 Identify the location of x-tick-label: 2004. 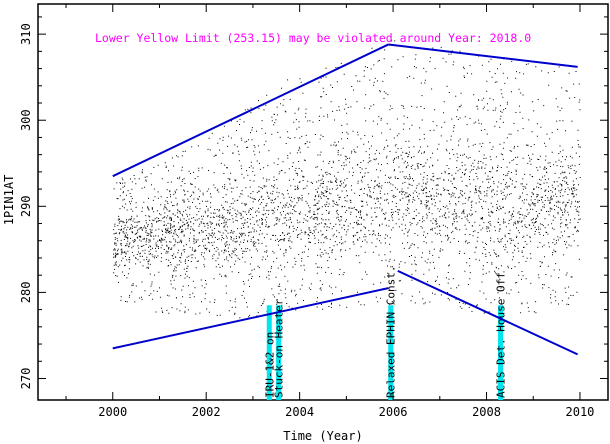
(299, 412).